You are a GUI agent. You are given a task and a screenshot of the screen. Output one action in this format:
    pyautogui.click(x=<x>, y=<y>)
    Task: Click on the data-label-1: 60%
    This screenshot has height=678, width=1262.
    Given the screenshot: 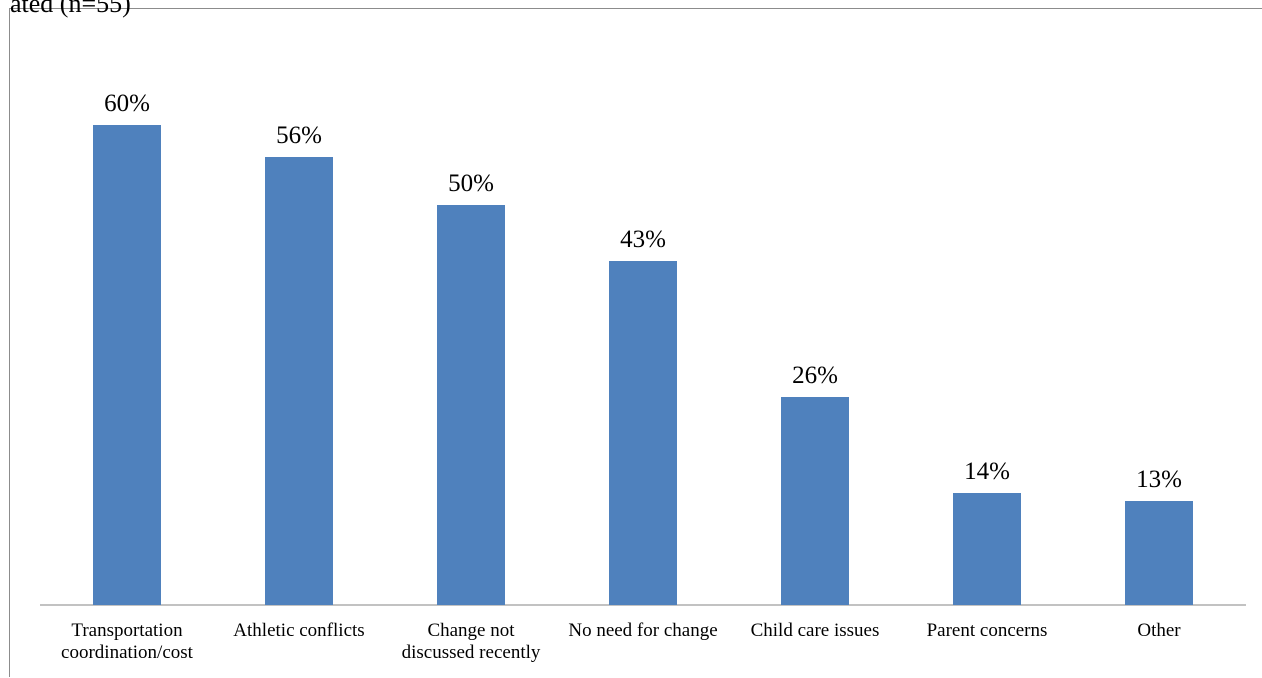 What is the action you would take?
    pyautogui.click(x=127, y=103)
    